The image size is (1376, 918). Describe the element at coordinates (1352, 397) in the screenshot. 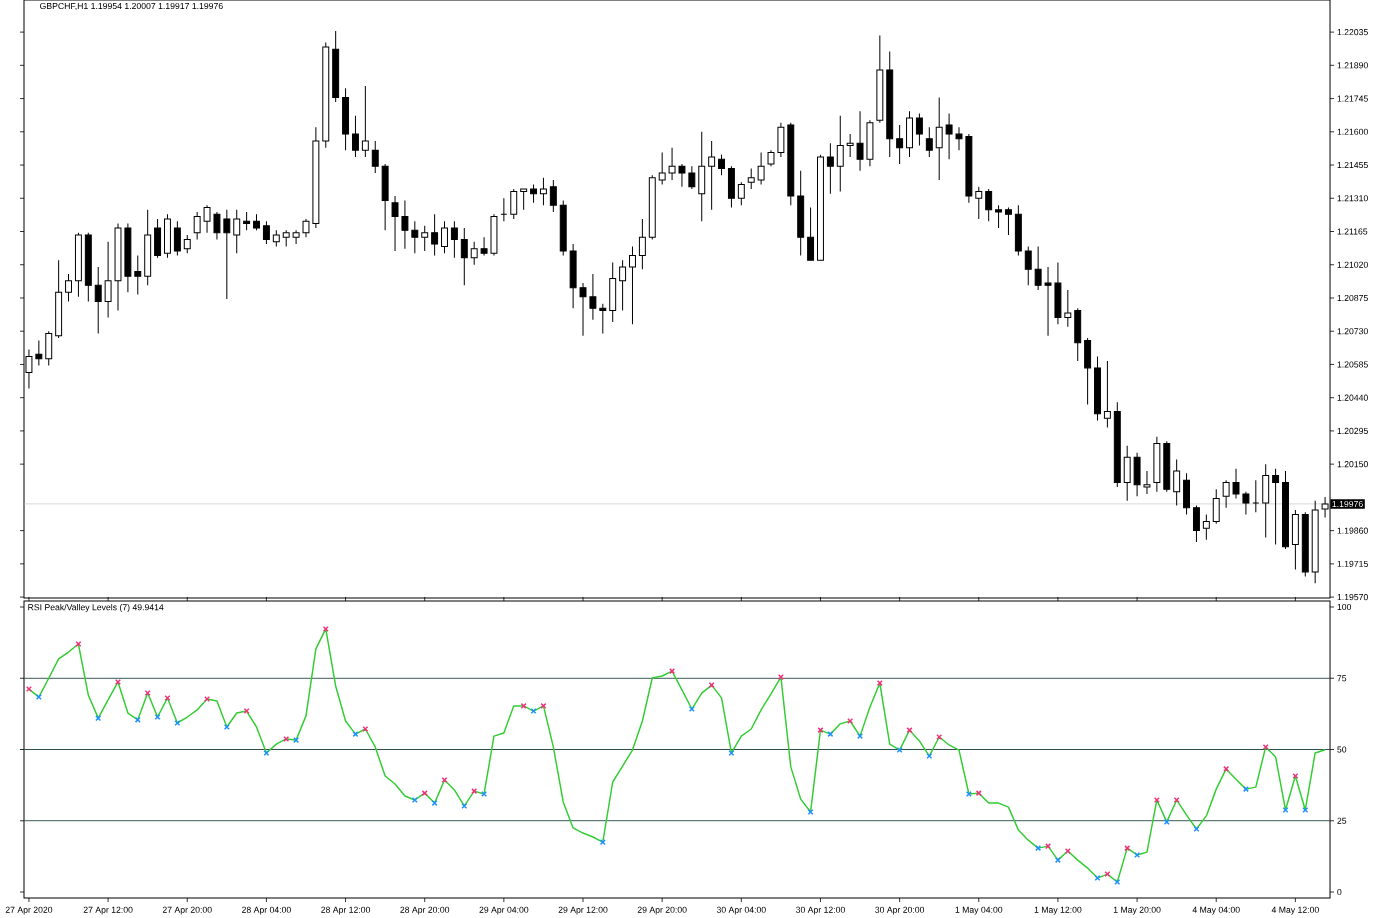

I see `y-tick-label: 1.20440` at that location.